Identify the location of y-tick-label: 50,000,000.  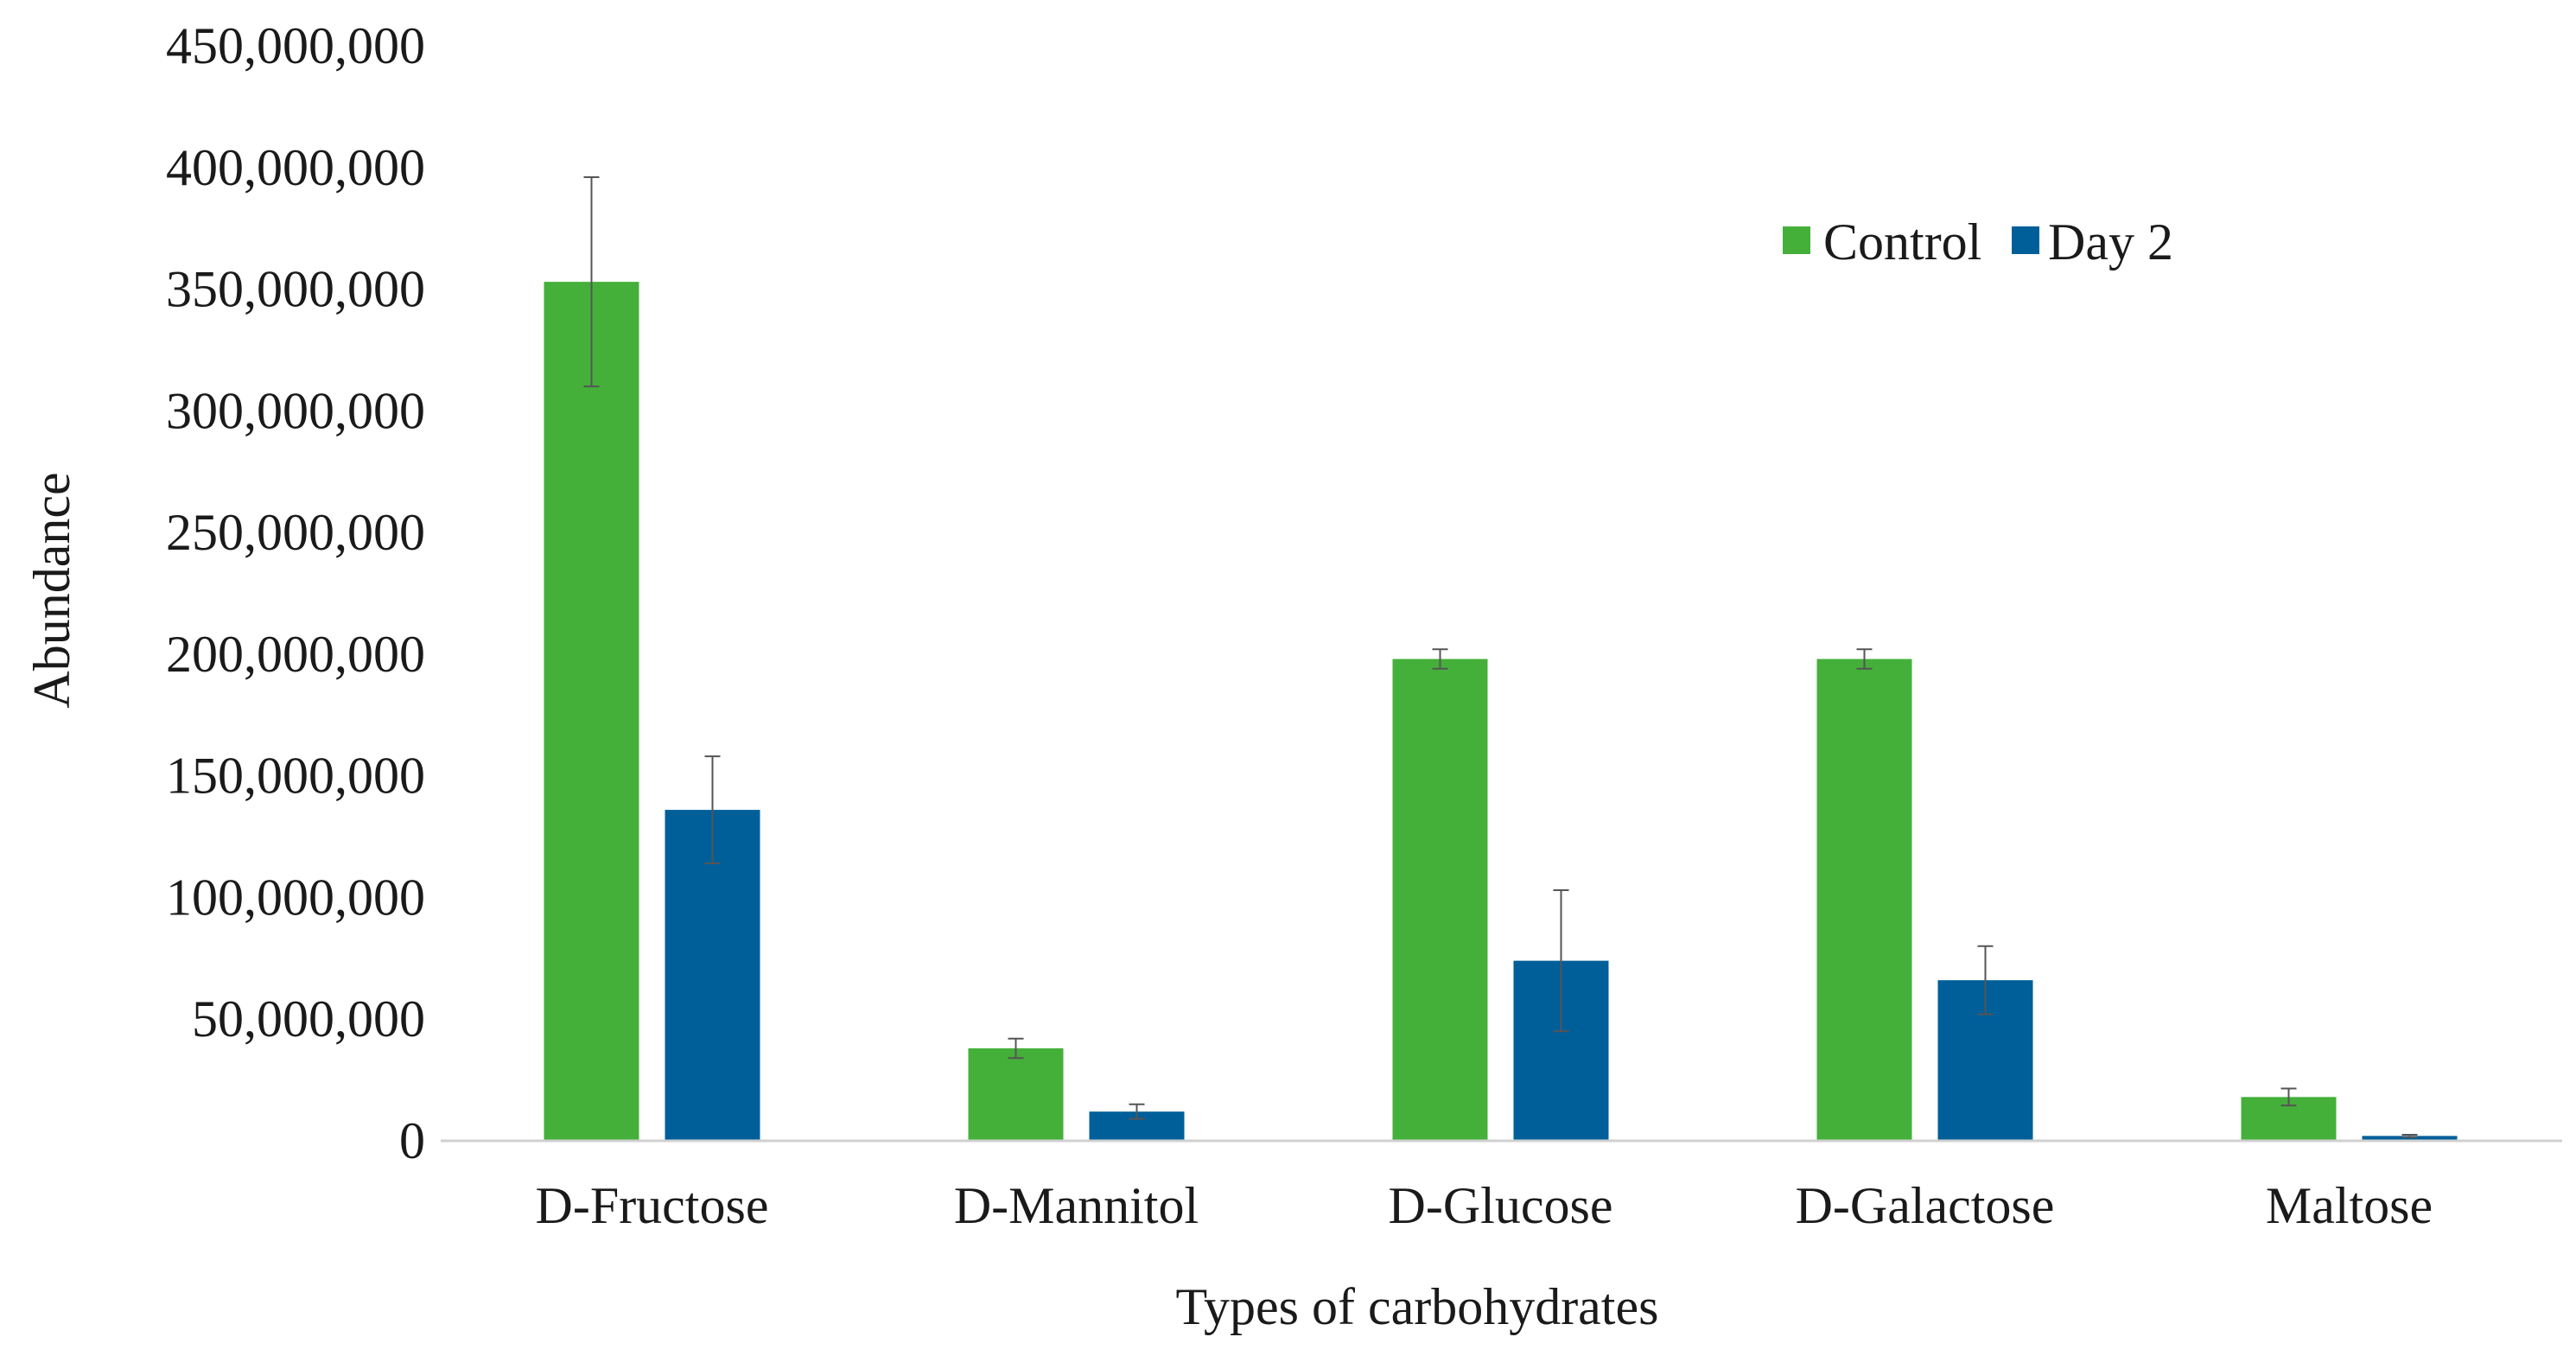
(308, 1018).